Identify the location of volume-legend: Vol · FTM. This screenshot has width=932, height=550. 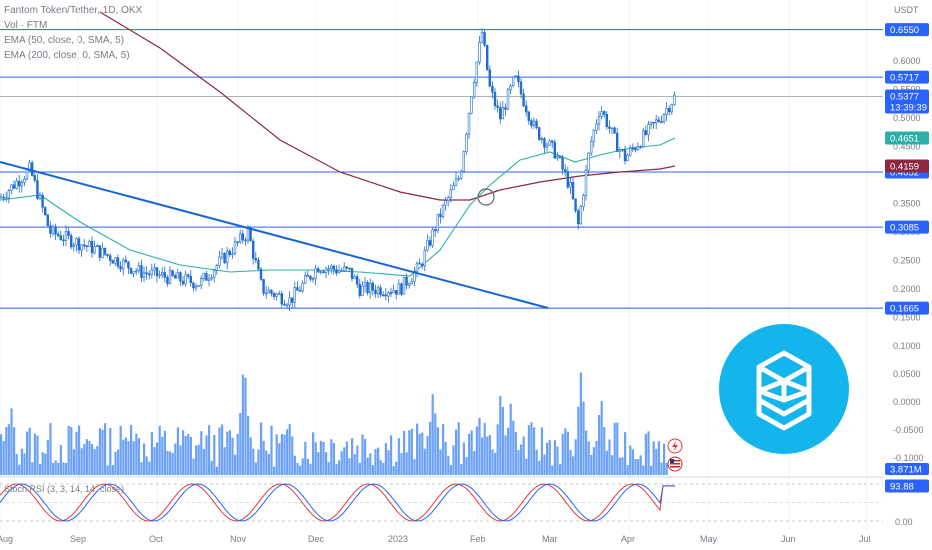
(26, 25).